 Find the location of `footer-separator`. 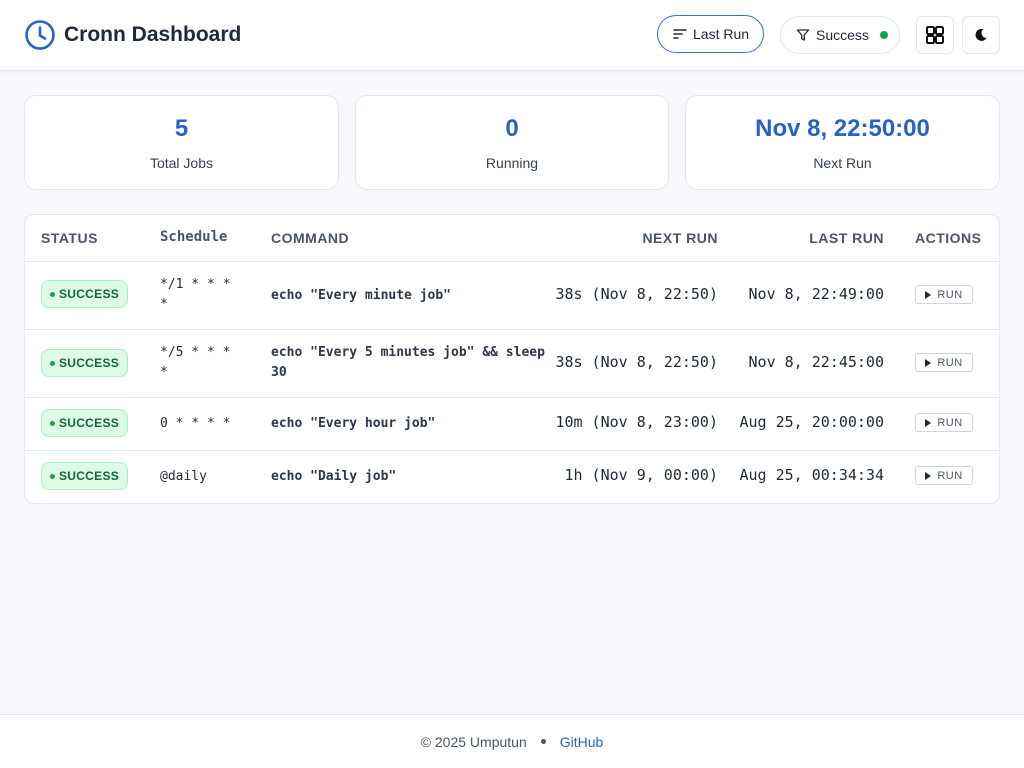

footer-separator is located at coordinates (543, 741).